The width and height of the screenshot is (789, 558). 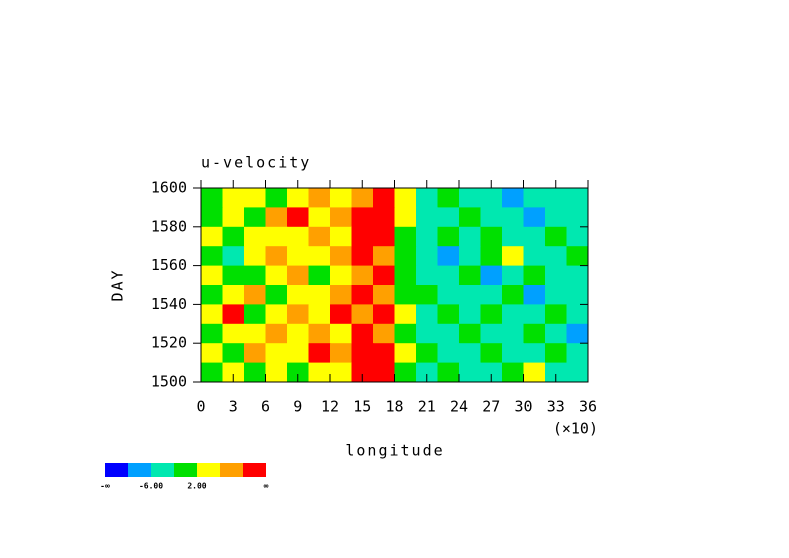 I want to click on x-tick-label: 6, so click(x=265, y=407).